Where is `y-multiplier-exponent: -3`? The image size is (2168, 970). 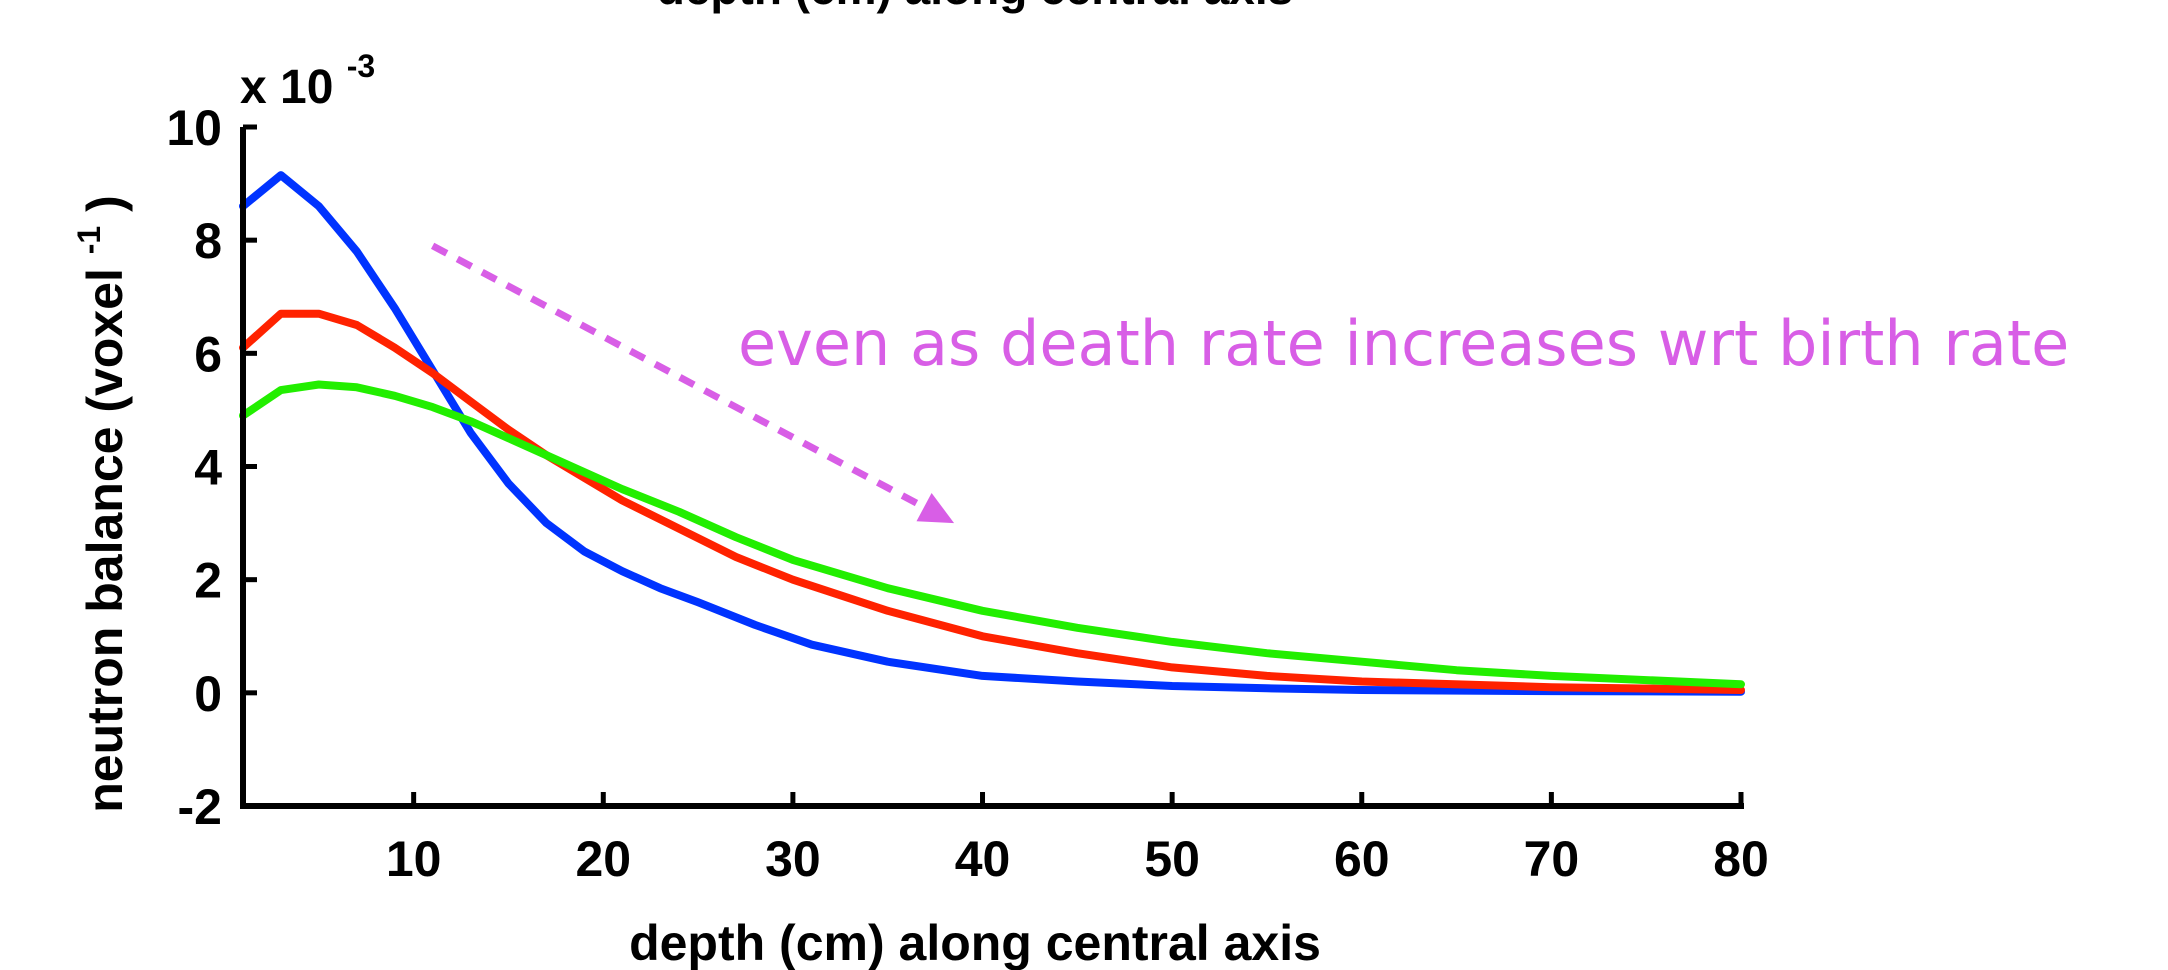 y-multiplier-exponent: -3 is located at coordinates (361, 66).